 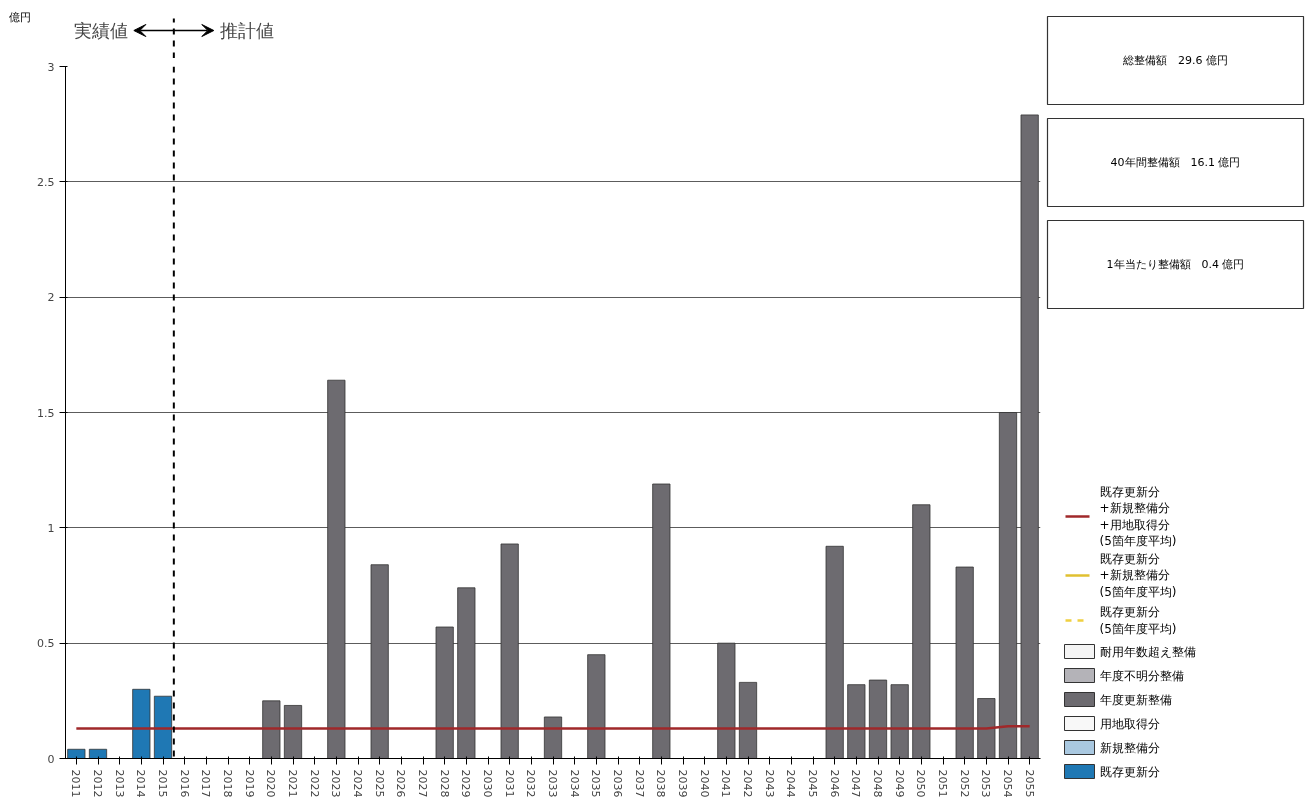 What do you see at coordinates (791, 783) in the screenshot?
I see `x-tick-label: 2044` at bounding box center [791, 783].